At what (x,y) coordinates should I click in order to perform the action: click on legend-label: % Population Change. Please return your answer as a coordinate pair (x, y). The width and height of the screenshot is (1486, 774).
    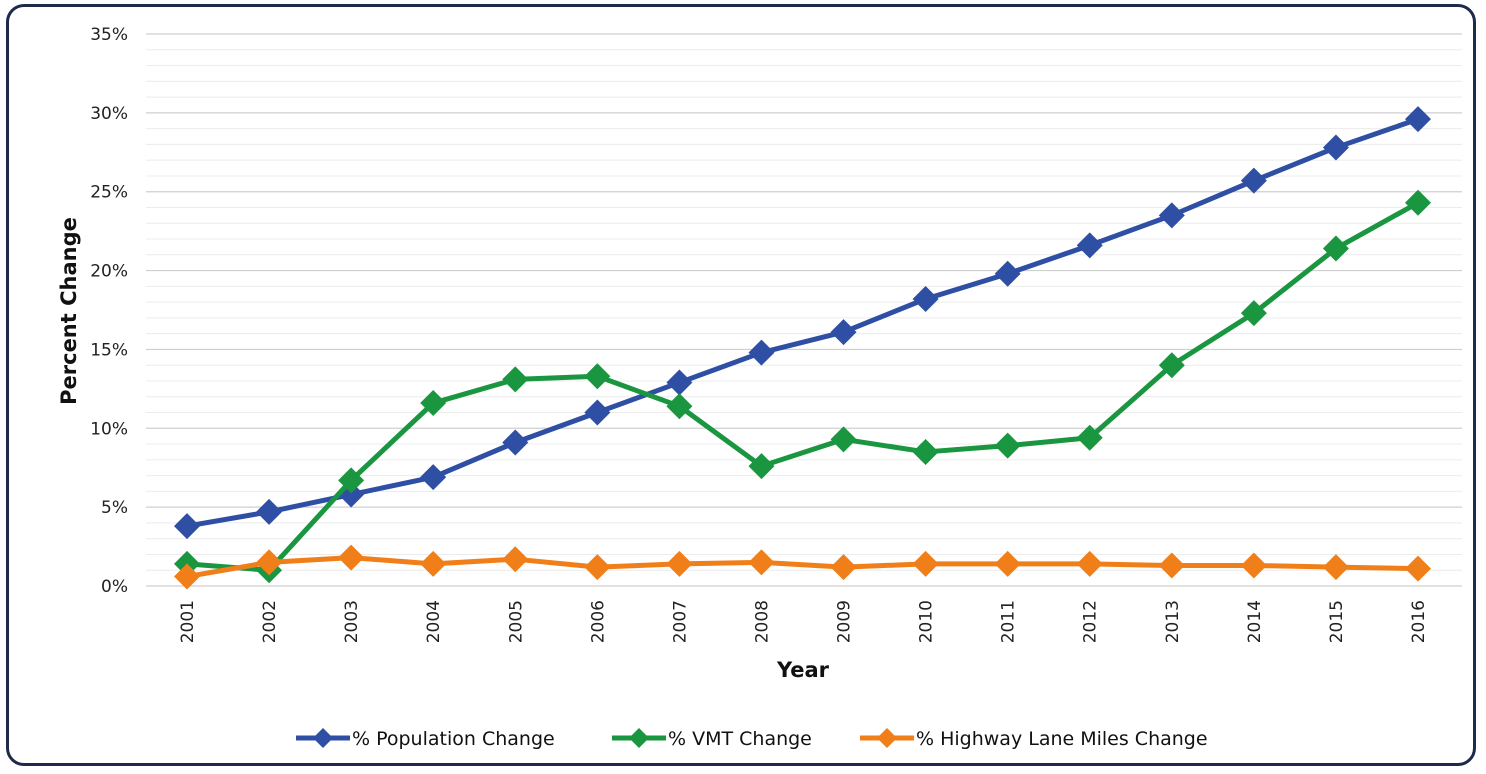
    Looking at the image, I should click on (453, 739).